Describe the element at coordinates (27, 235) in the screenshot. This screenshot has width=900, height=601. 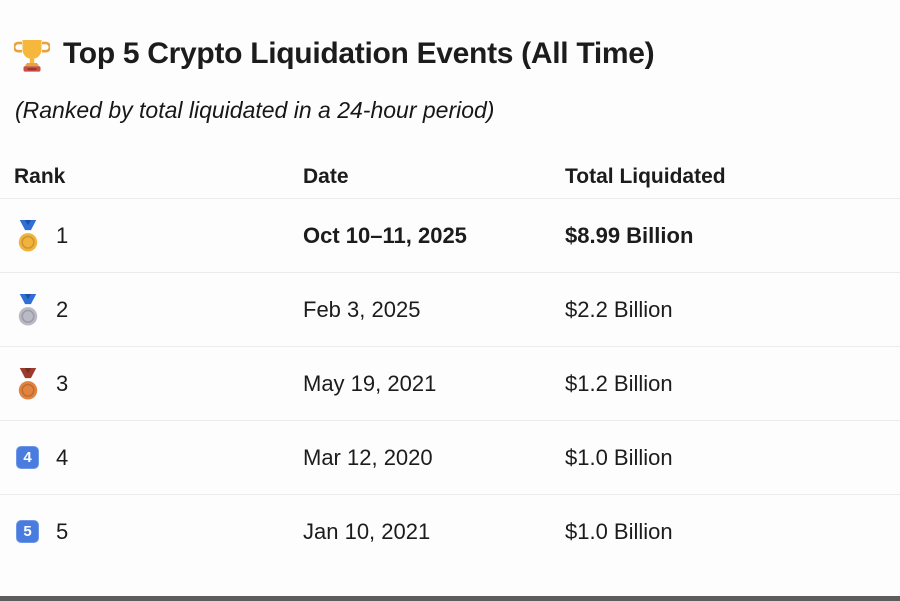
I see `gold-medal-icon` at that location.